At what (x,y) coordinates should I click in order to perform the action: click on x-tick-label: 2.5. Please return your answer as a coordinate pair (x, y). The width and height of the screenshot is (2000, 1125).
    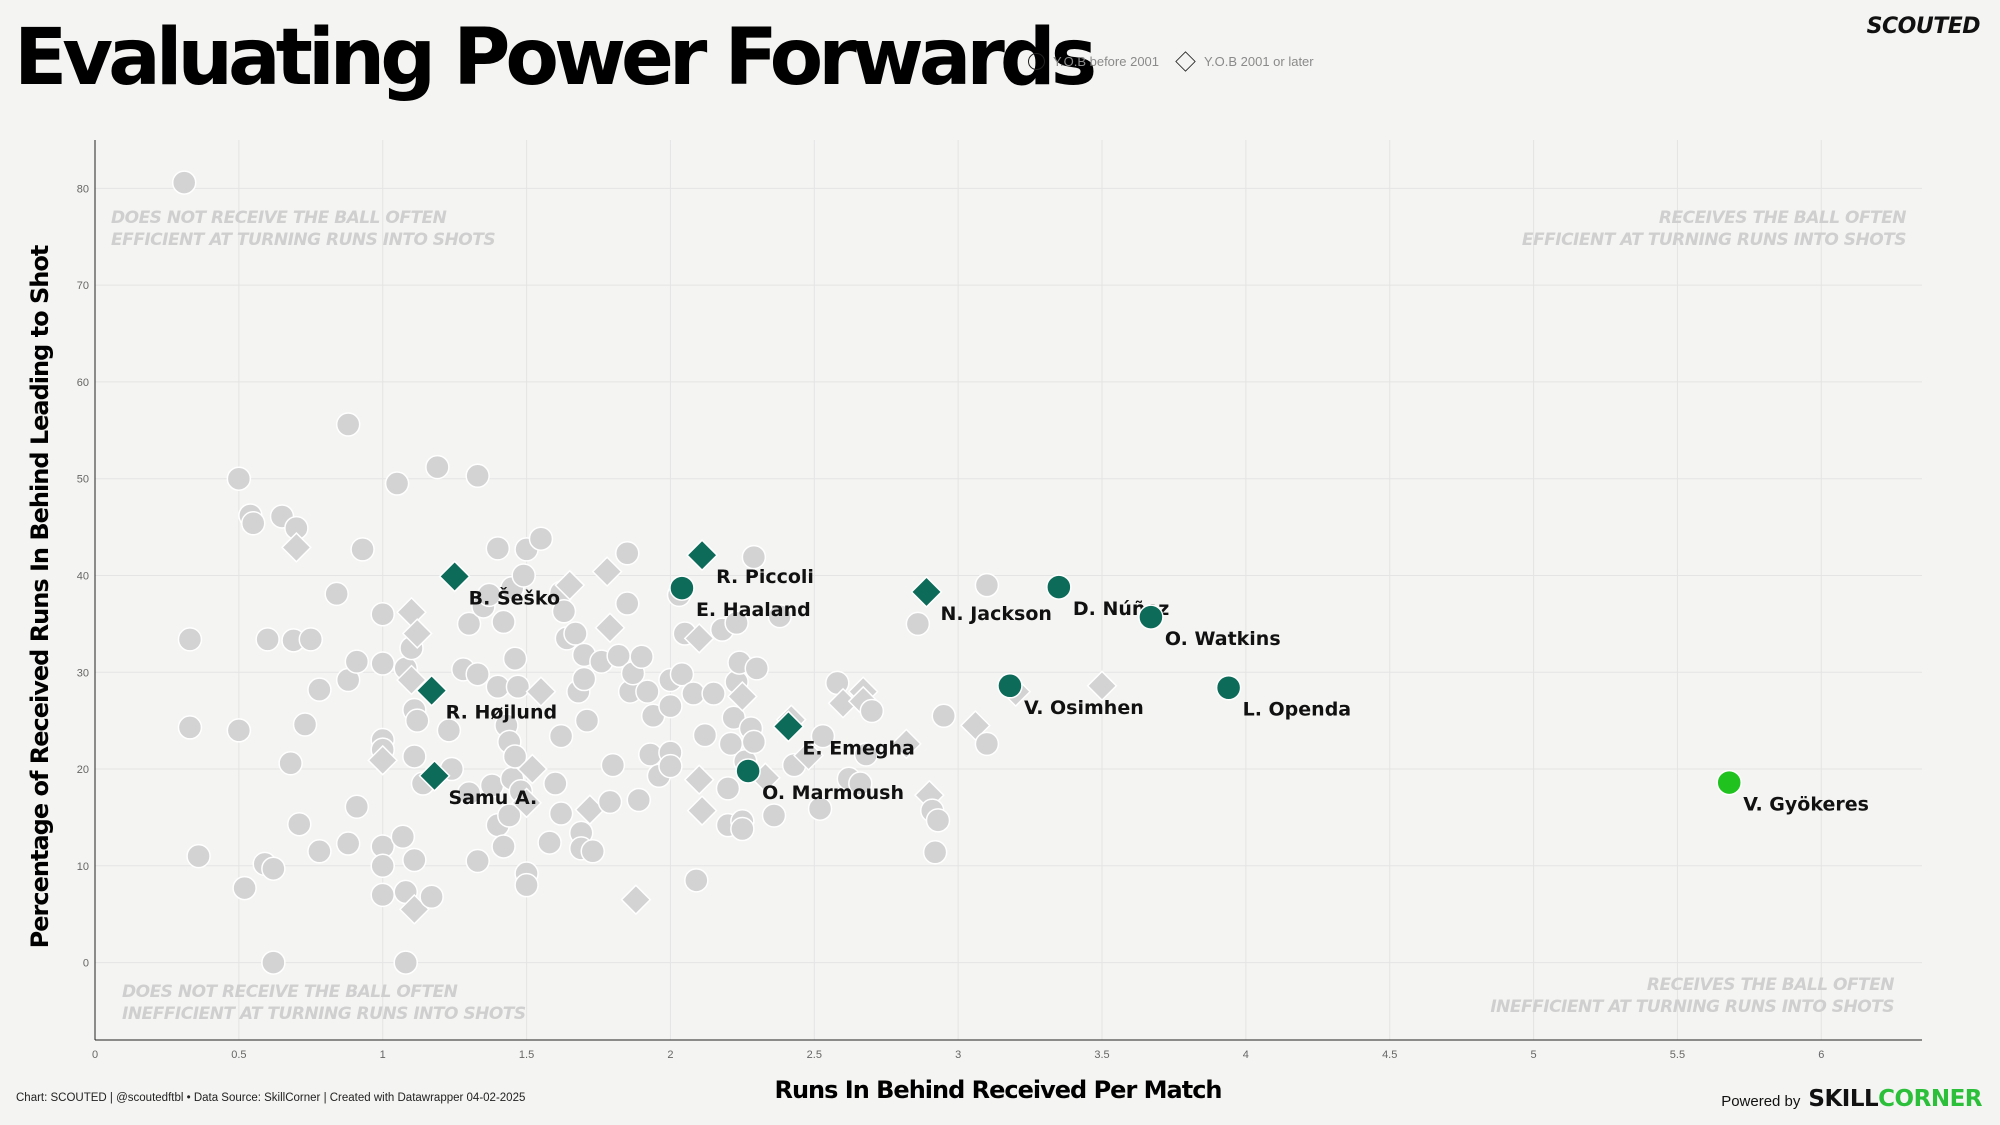
    Looking at the image, I should click on (814, 1055).